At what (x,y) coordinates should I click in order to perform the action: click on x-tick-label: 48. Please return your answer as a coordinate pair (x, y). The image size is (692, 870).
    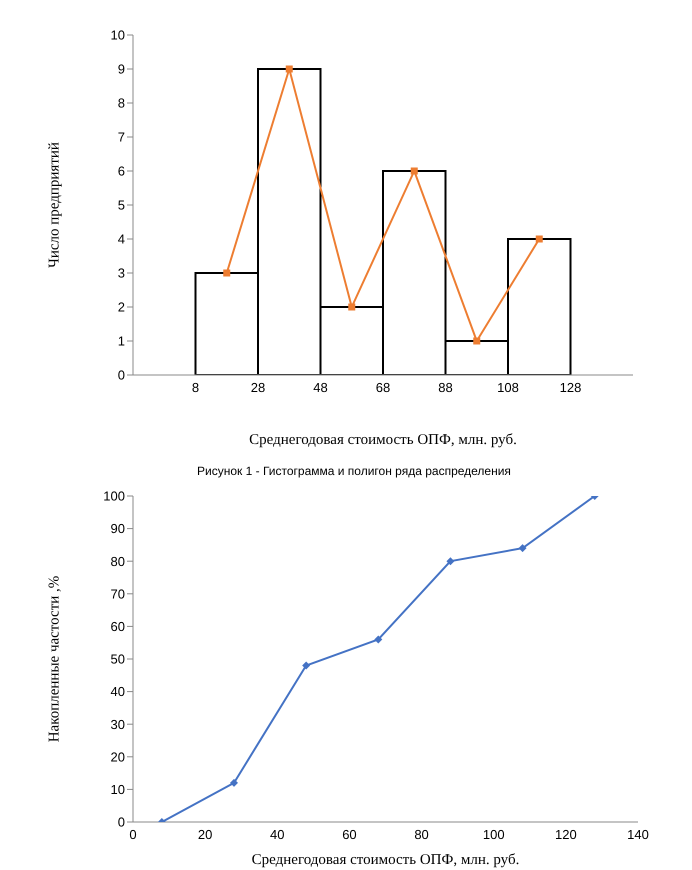
    Looking at the image, I should click on (320, 388).